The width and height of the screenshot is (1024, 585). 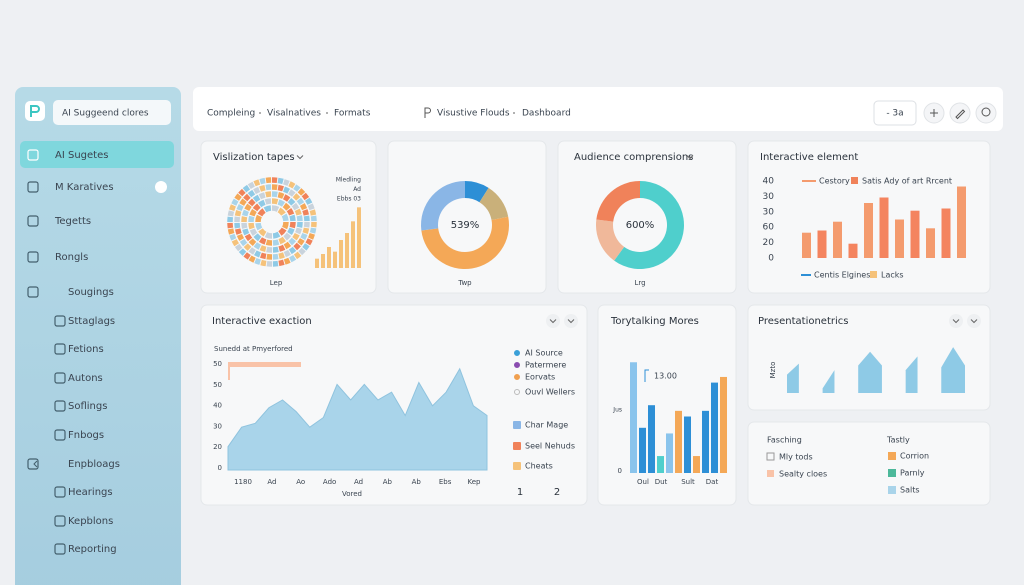 I want to click on badge, so click(x=161, y=187).